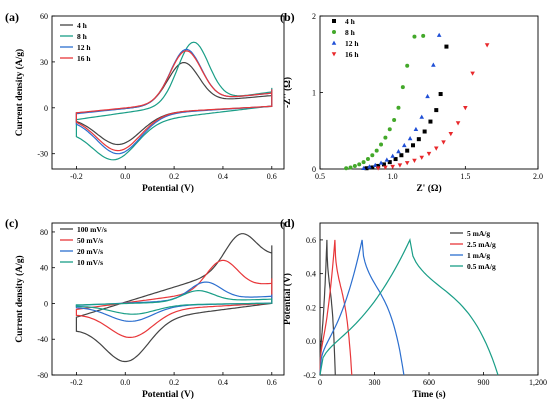  I want to click on panel-a-letter: (a), so click(12, 17).